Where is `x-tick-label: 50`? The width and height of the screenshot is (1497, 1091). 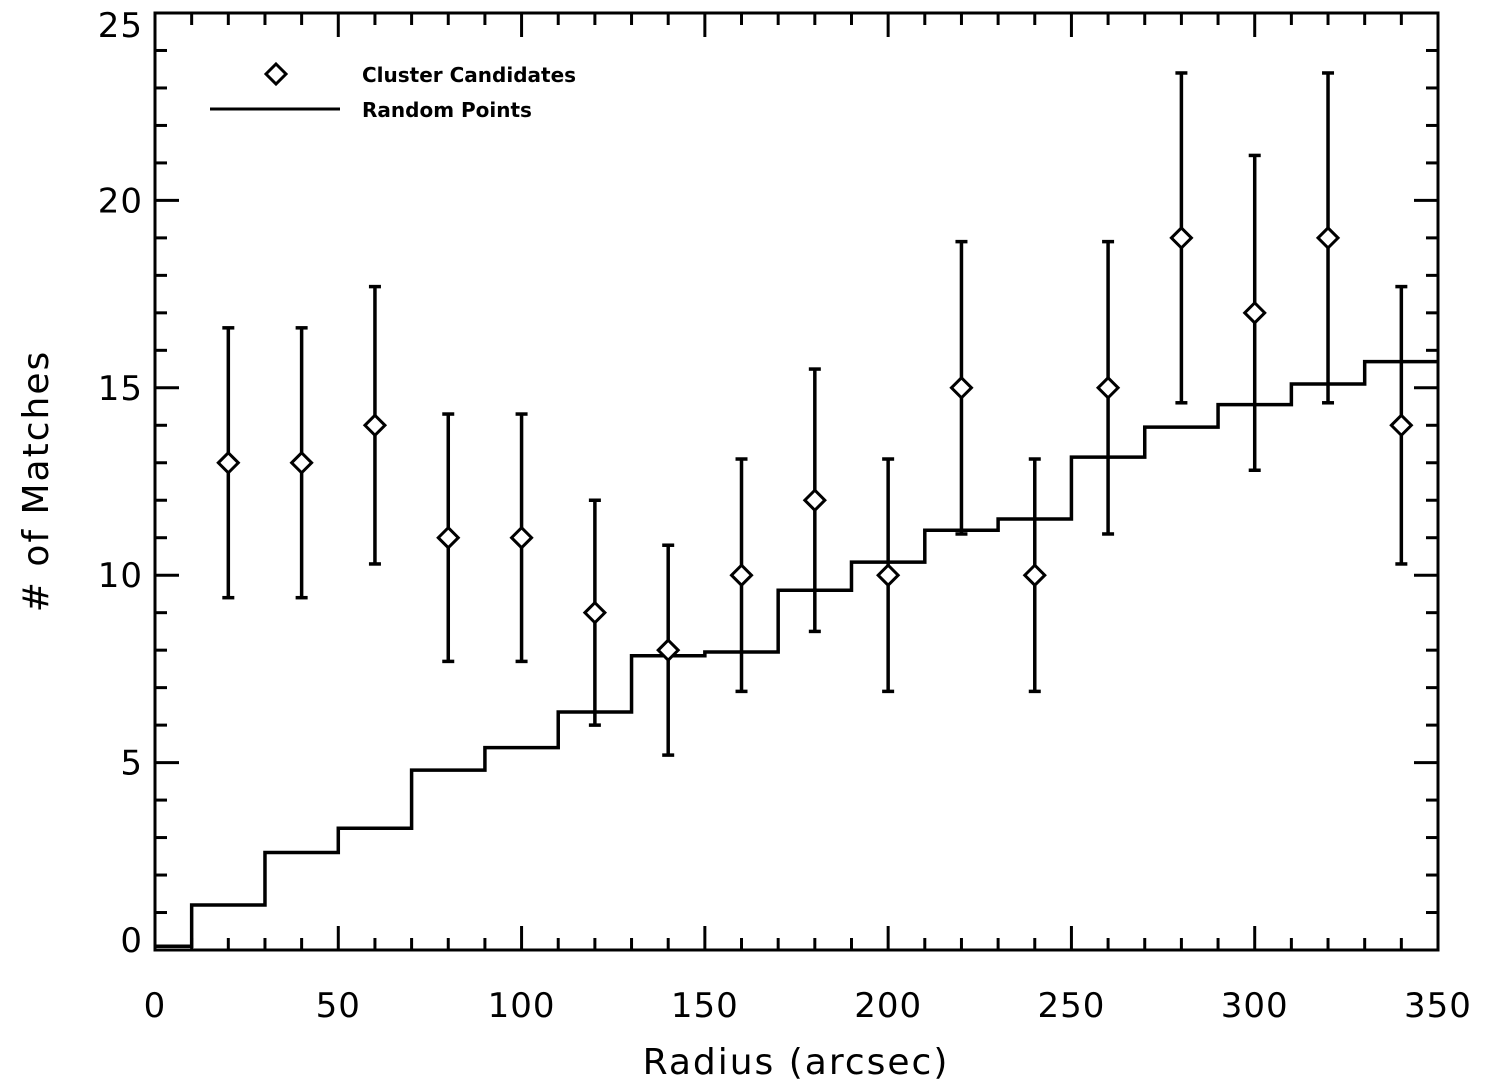 x-tick-label: 50 is located at coordinates (338, 1006).